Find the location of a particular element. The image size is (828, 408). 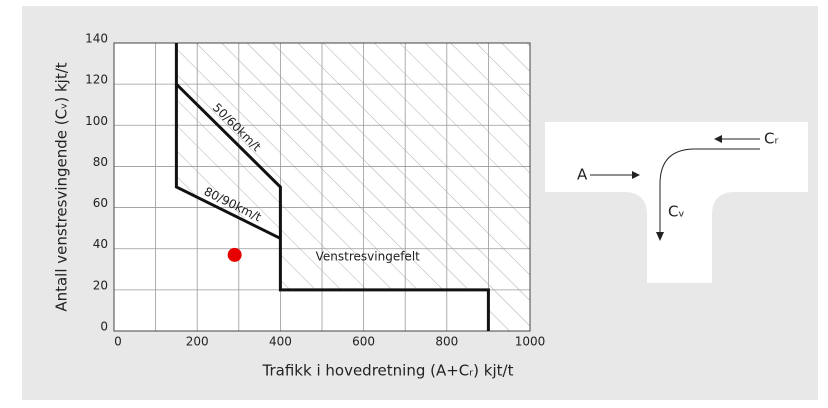

x-tick-label: 1000 is located at coordinates (530, 342).